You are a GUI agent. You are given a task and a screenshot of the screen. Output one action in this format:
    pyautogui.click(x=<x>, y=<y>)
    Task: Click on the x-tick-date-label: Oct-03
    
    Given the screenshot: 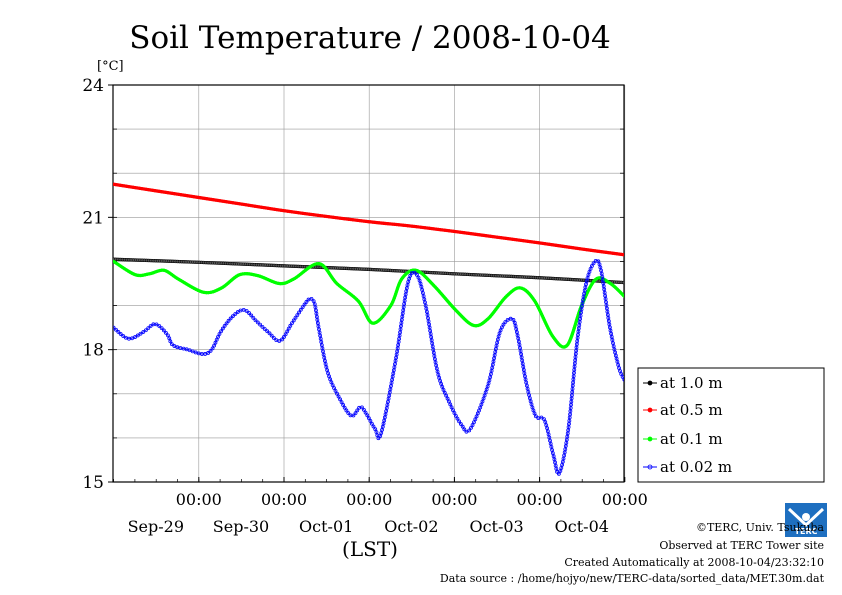 What is the action you would take?
    pyautogui.click(x=496, y=526)
    